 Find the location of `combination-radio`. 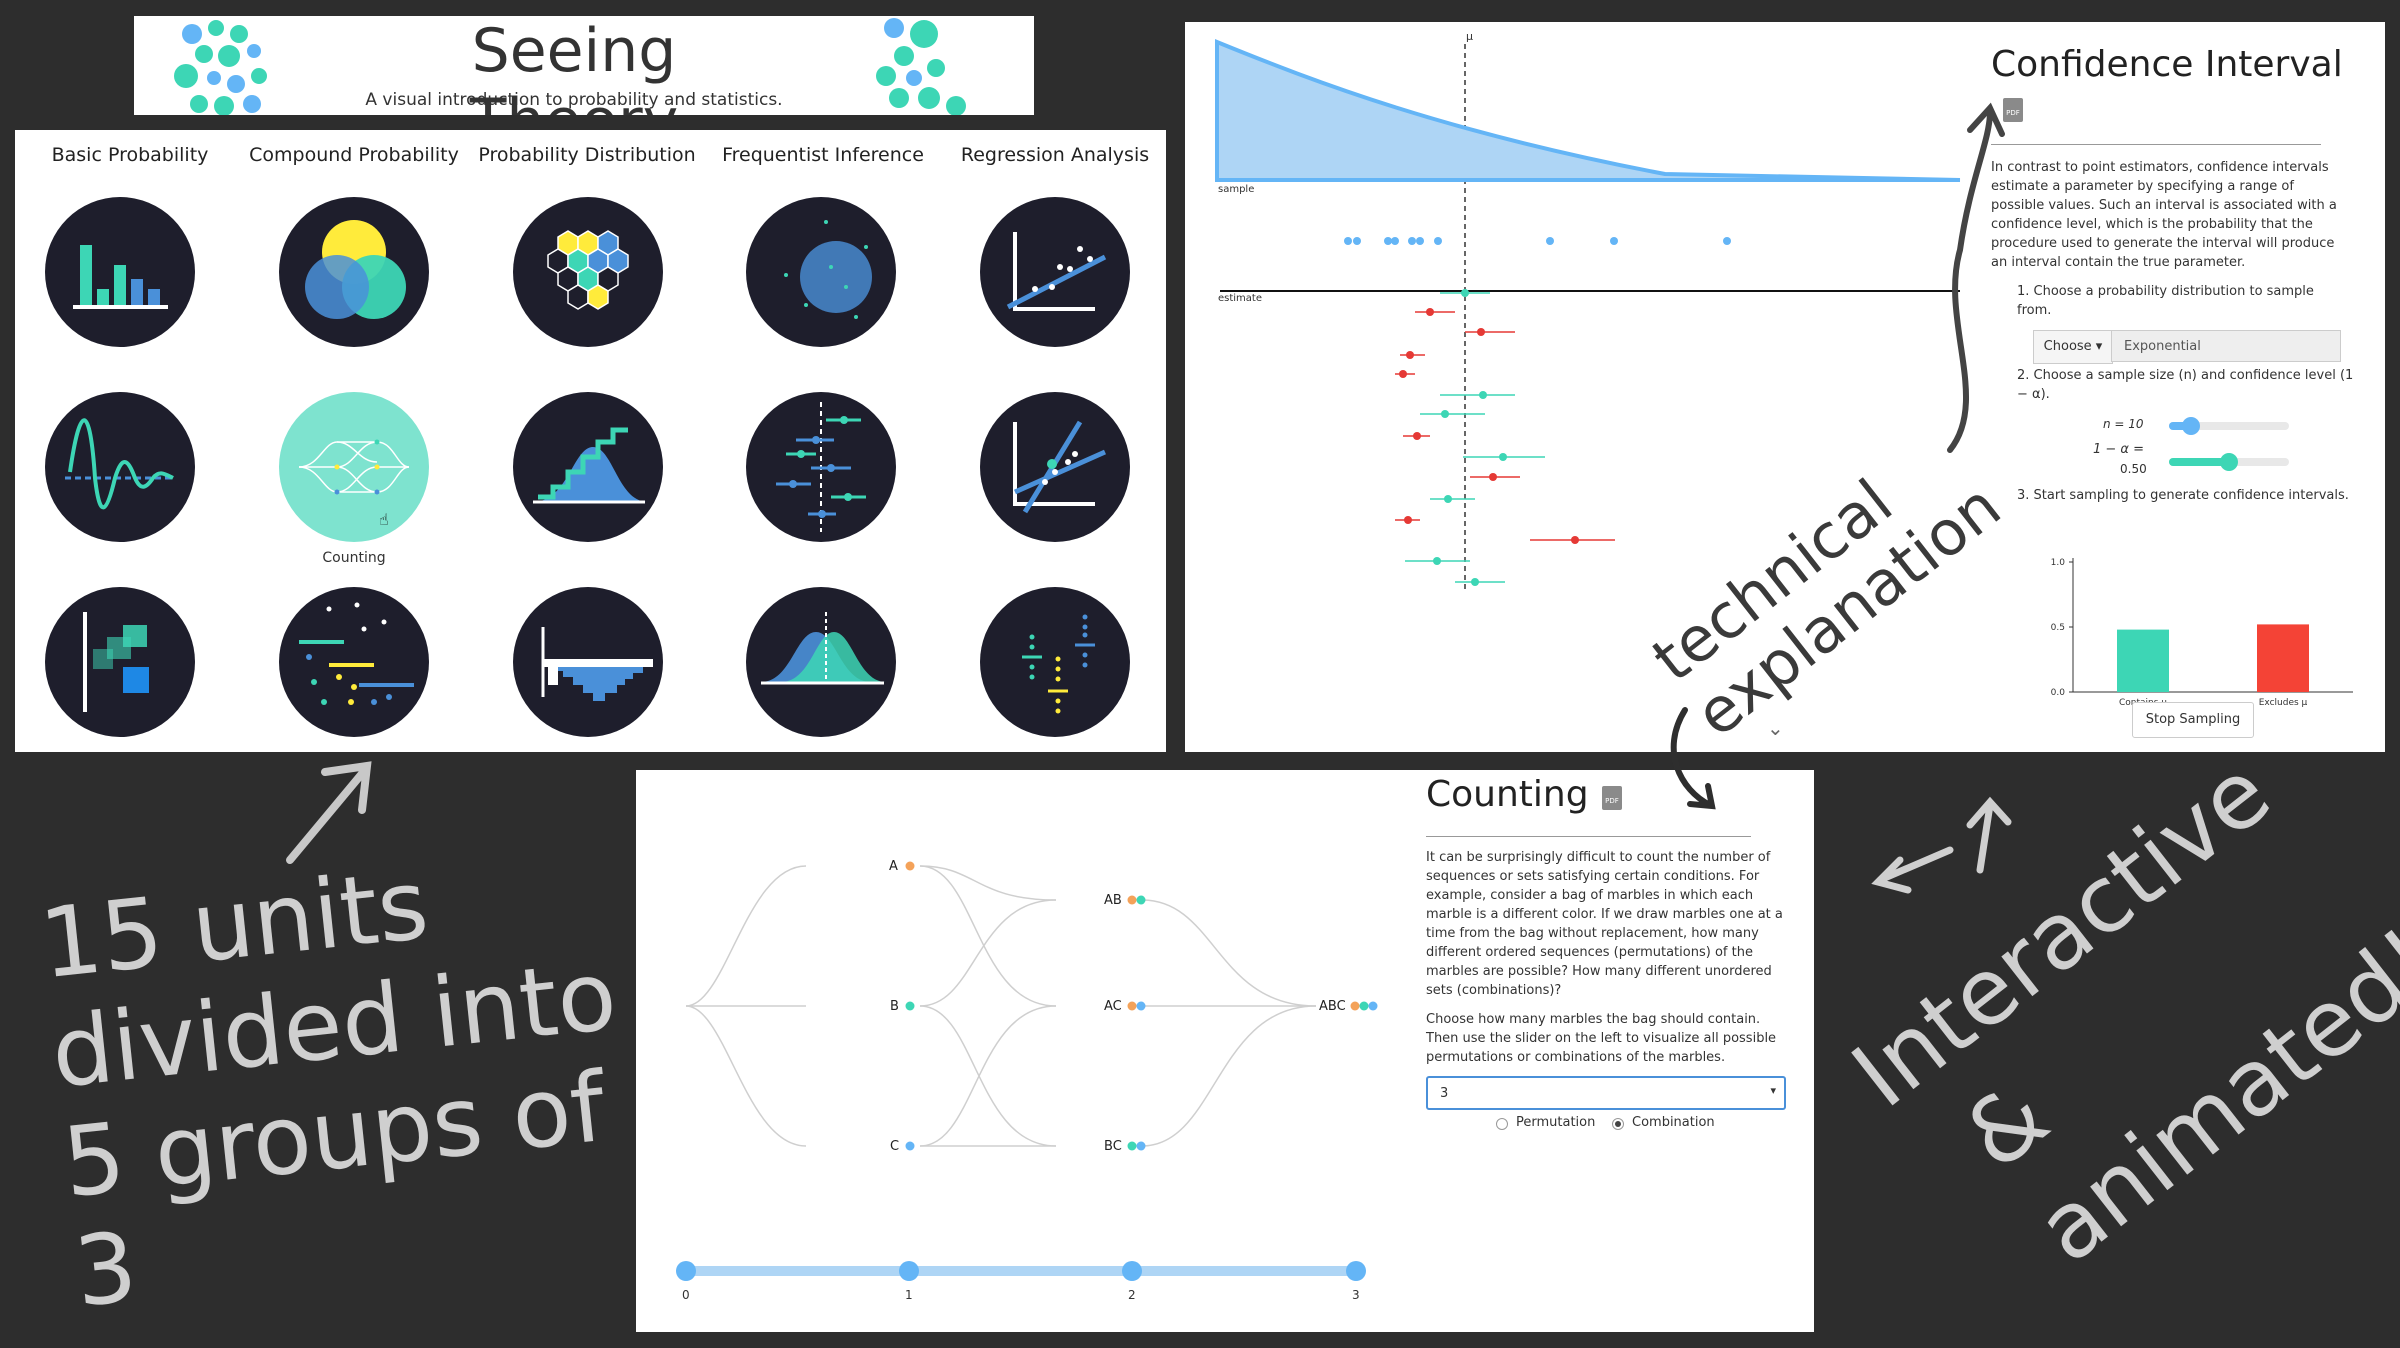

combination-radio is located at coordinates (1618, 1124).